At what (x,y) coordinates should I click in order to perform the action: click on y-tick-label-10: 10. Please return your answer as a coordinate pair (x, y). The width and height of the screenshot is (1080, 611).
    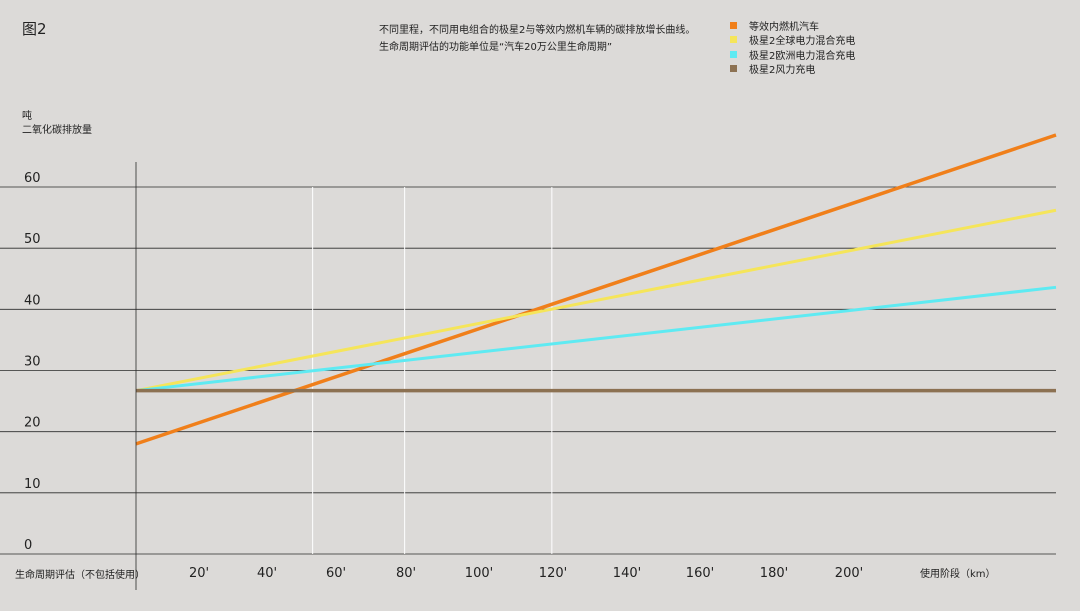
    Looking at the image, I should click on (32, 484).